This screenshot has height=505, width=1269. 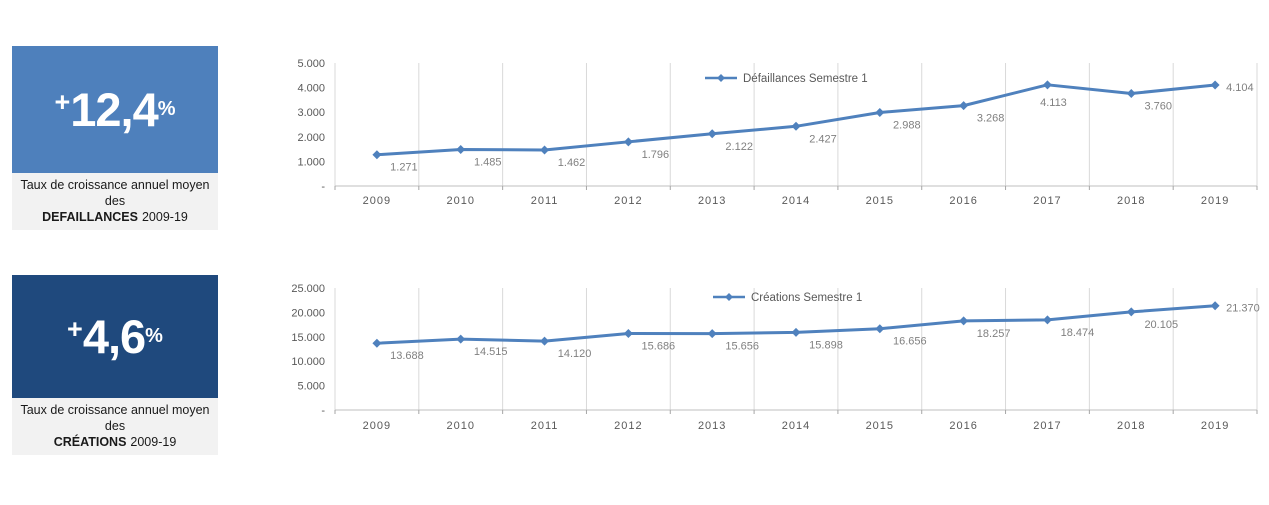 I want to click on data-label: 1.485, so click(x=488, y=162).